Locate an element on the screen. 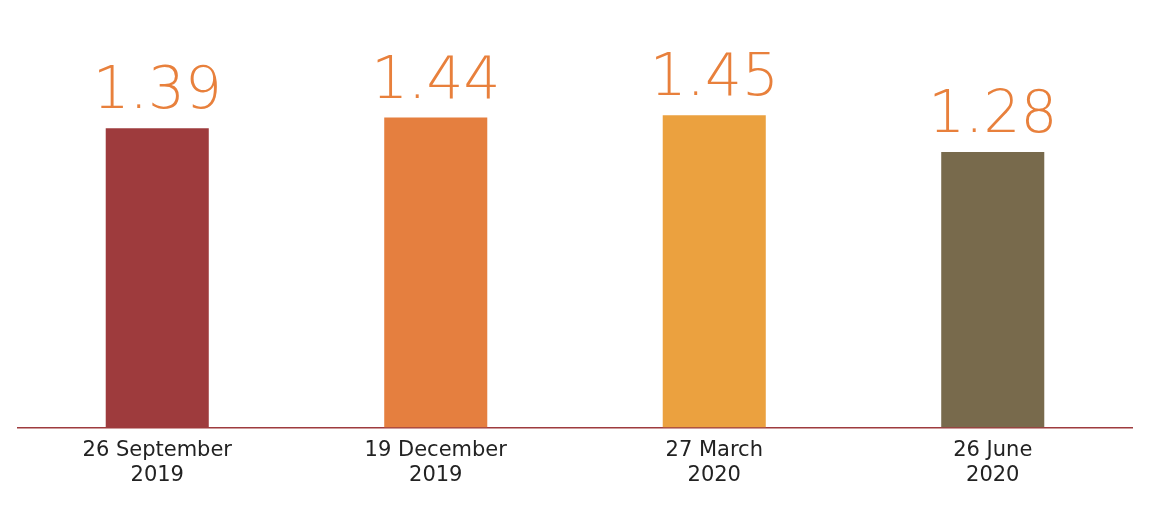 The height and width of the screenshot is (506, 1150). x-tick-label: 19 December 2019 is located at coordinates (436, 461).